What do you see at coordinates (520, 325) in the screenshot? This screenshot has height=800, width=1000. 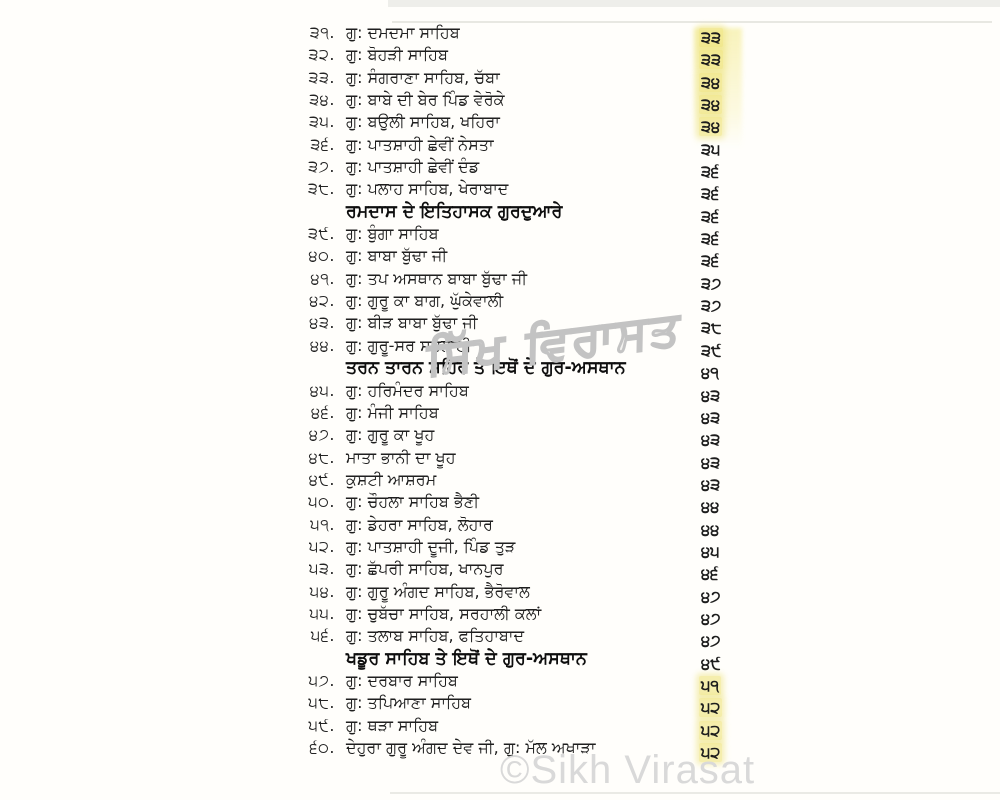 I see `toc-entry: ੪੩. ਗੁ: ਬੀੜ ਬਾਬਾ ਬੁੱਢਾ ਜੀ ੩੮` at bounding box center [520, 325].